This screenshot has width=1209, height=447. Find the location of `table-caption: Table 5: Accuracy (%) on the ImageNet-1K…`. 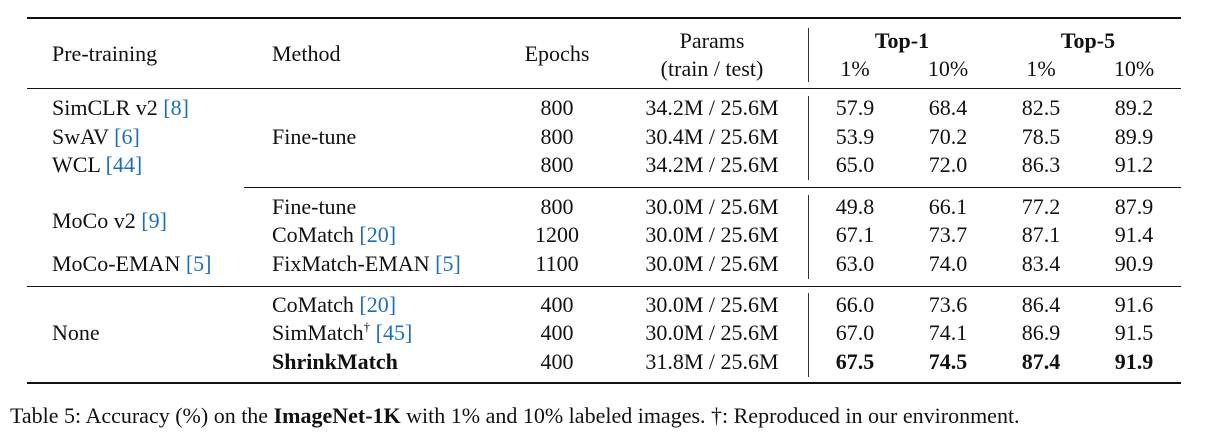

table-caption: Table 5: Accuracy (%) on the ImageNet-1K… is located at coordinates (515, 415).